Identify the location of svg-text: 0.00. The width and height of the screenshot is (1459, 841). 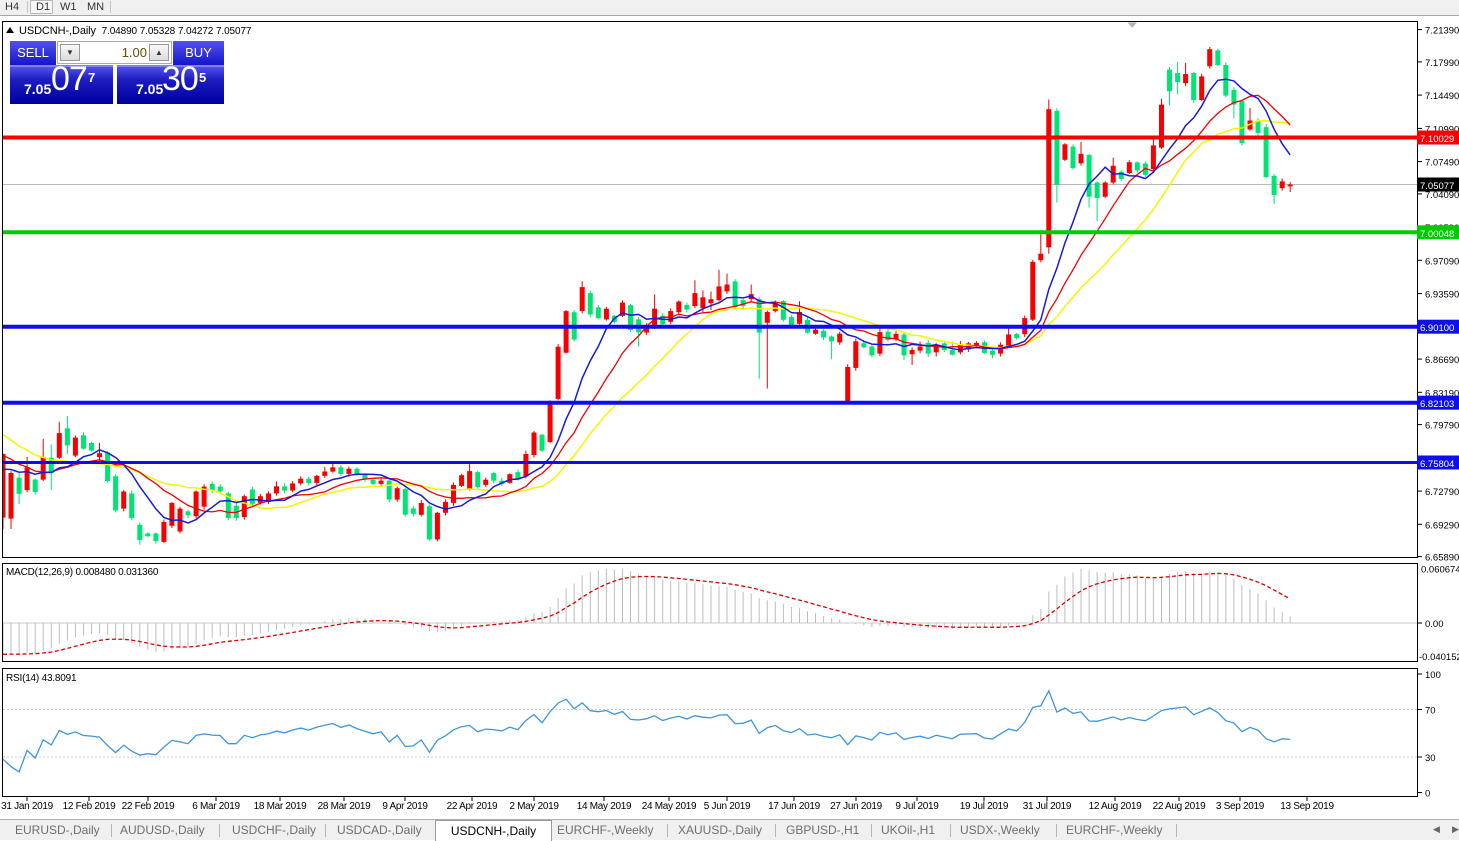
(1434, 624).